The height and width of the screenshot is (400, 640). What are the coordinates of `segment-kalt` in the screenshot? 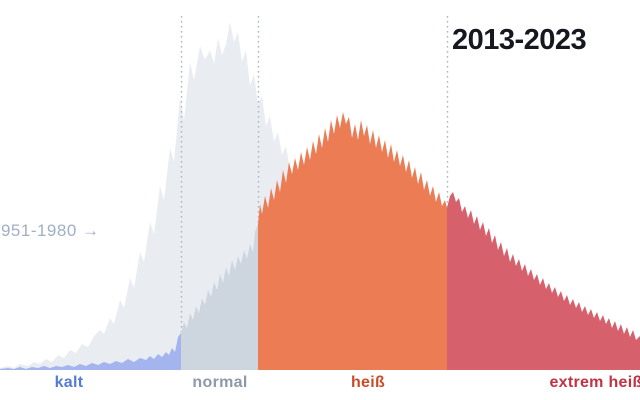 It's located at (90, 351).